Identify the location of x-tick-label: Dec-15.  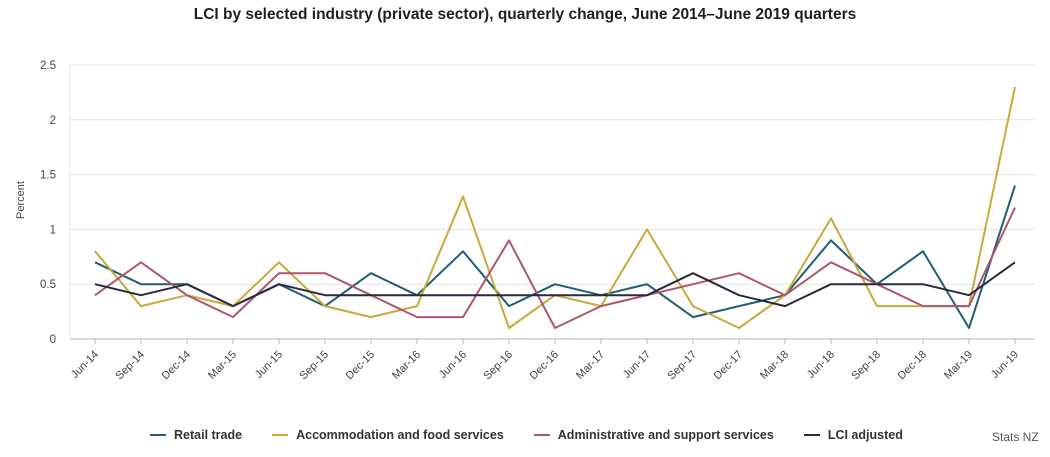
(361, 366).